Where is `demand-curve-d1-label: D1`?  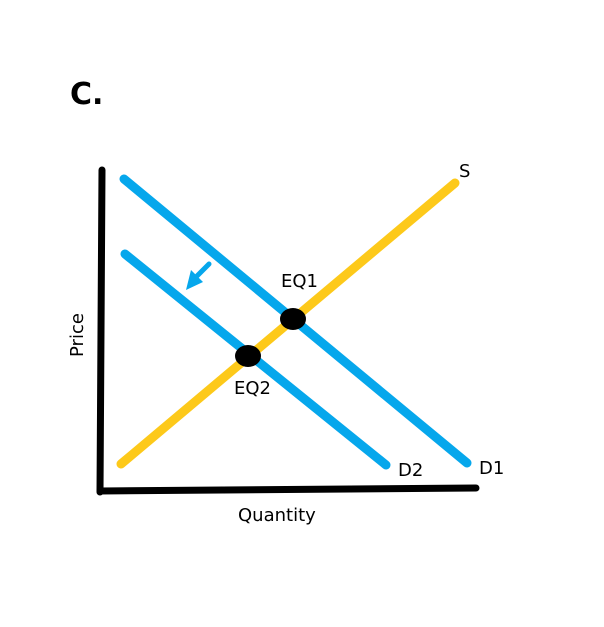
demand-curve-d1-label: D1 is located at coordinates (491, 468).